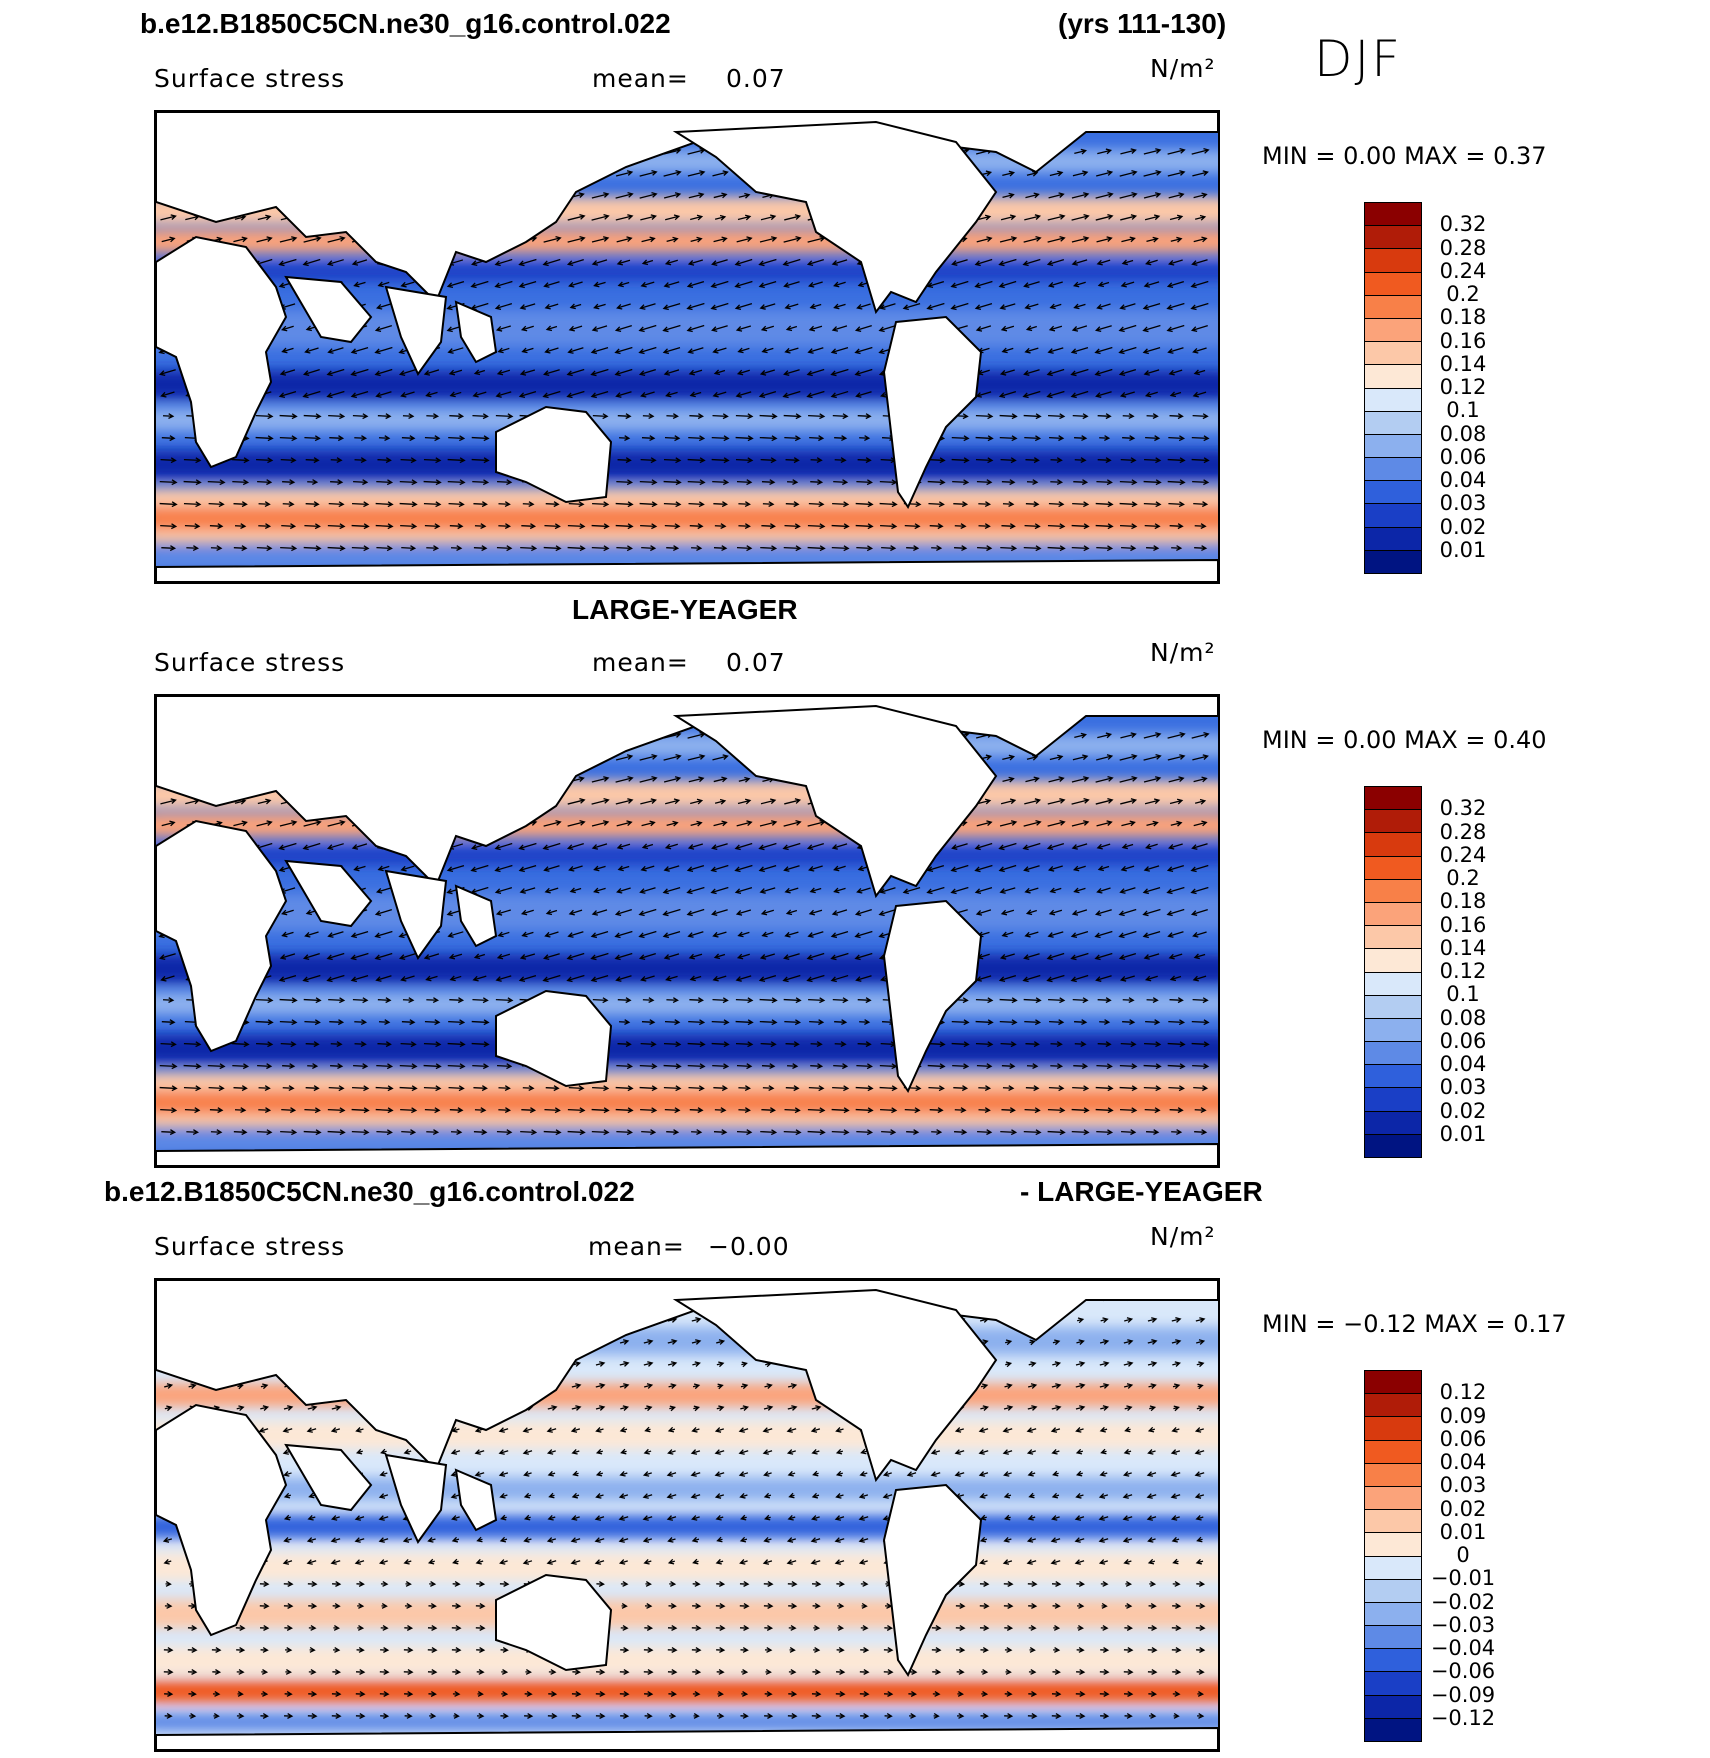 The height and width of the screenshot is (1758, 1710). What do you see at coordinates (756, 78) in the screenshot?
I see `panel1-mean-value: 0.07` at bounding box center [756, 78].